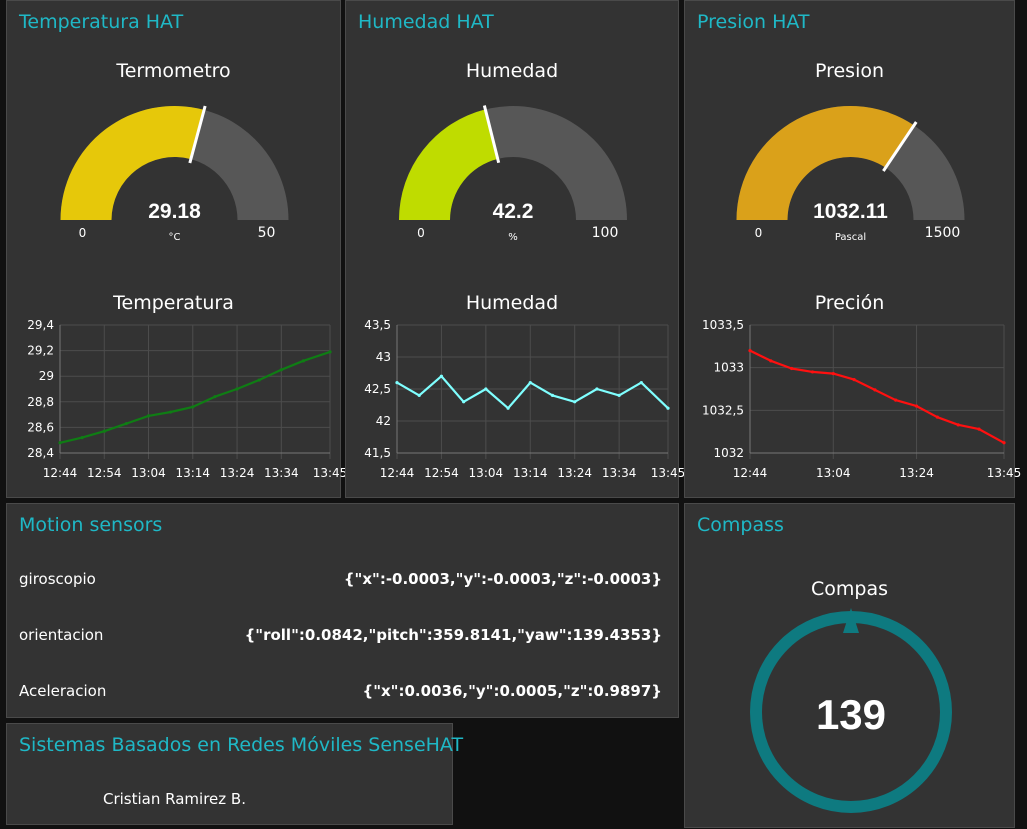 This screenshot has height=829, width=1027. Describe the element at coordinates (849, 303) in the screenshot. I see `pressure-chart-title: Preción` at that location.